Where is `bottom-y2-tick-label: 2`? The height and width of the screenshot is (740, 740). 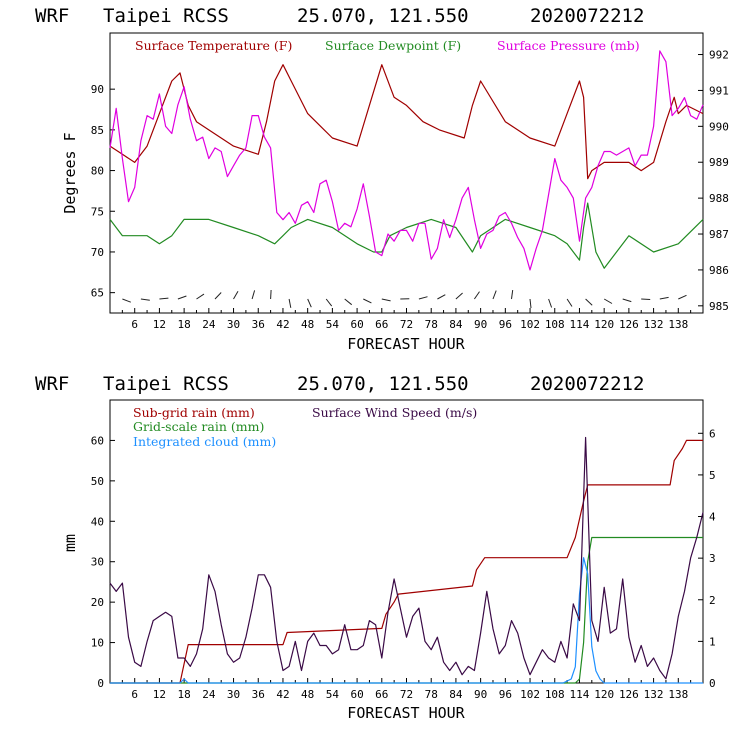 bottom-y2-tick-label: 2 is located at coordinates (712, 600).